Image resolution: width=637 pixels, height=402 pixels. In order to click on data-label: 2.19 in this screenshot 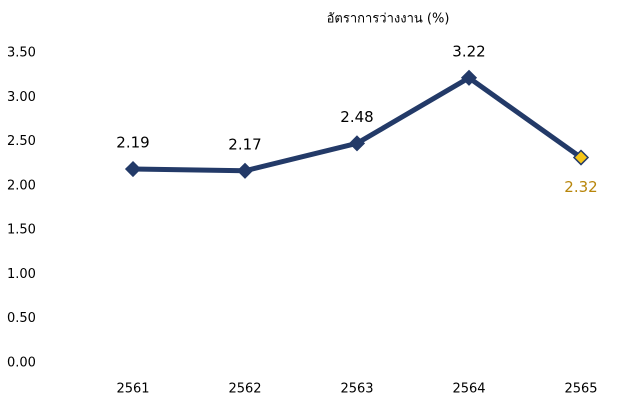, I will do `click(132, 143)`.